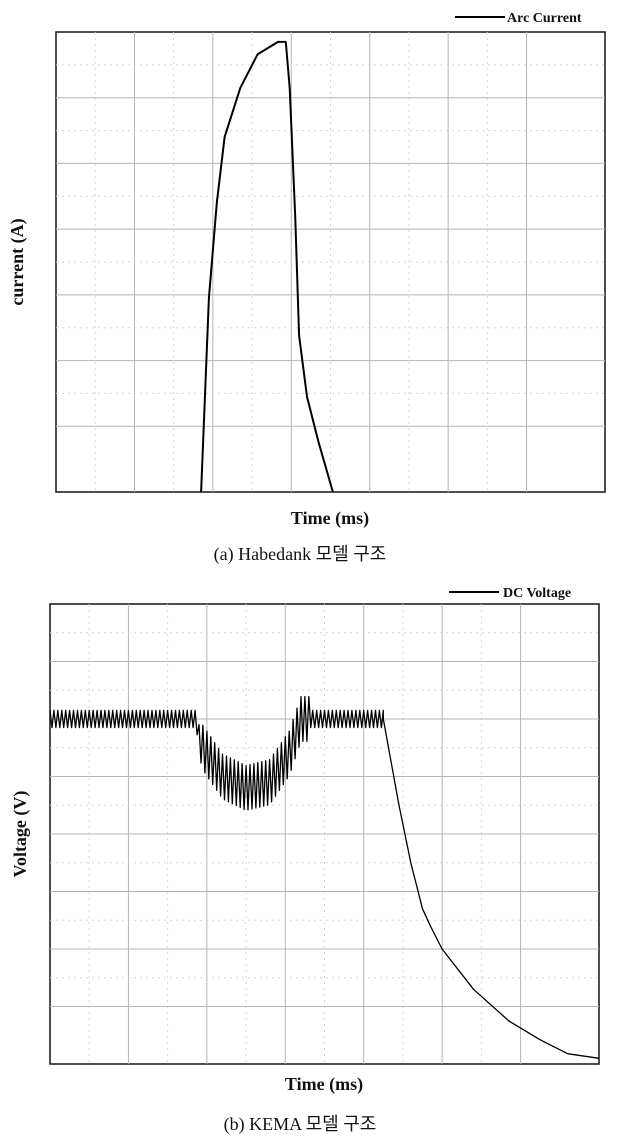  What do you see at coordinates (300, 554) in the screenshot?
I see `chart-caption: (a) Habedank 모델 구조` at bounding box center [300, 554].